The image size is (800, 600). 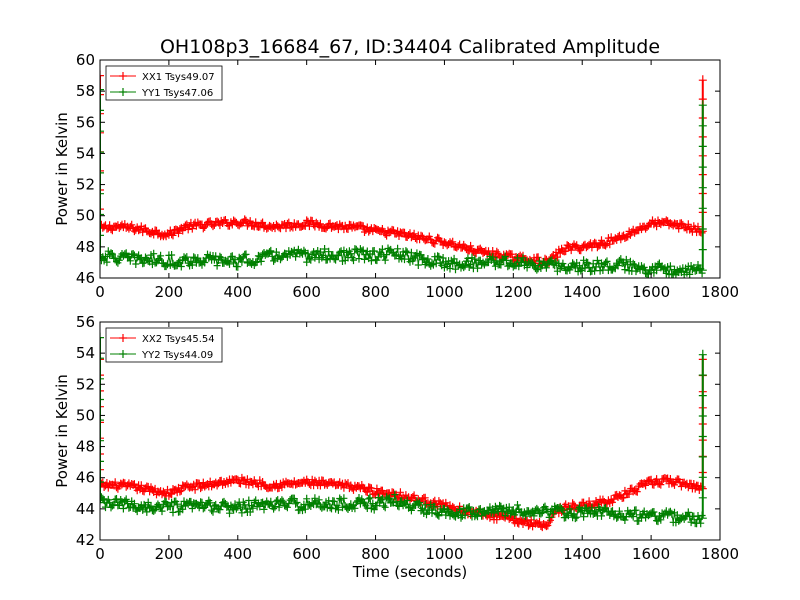 What do you see at coordinates (178, 77) in the screenshot?
I see `top-legend-xx1-label: XX1 Tsys49.07` at bounding box center [178, 77].